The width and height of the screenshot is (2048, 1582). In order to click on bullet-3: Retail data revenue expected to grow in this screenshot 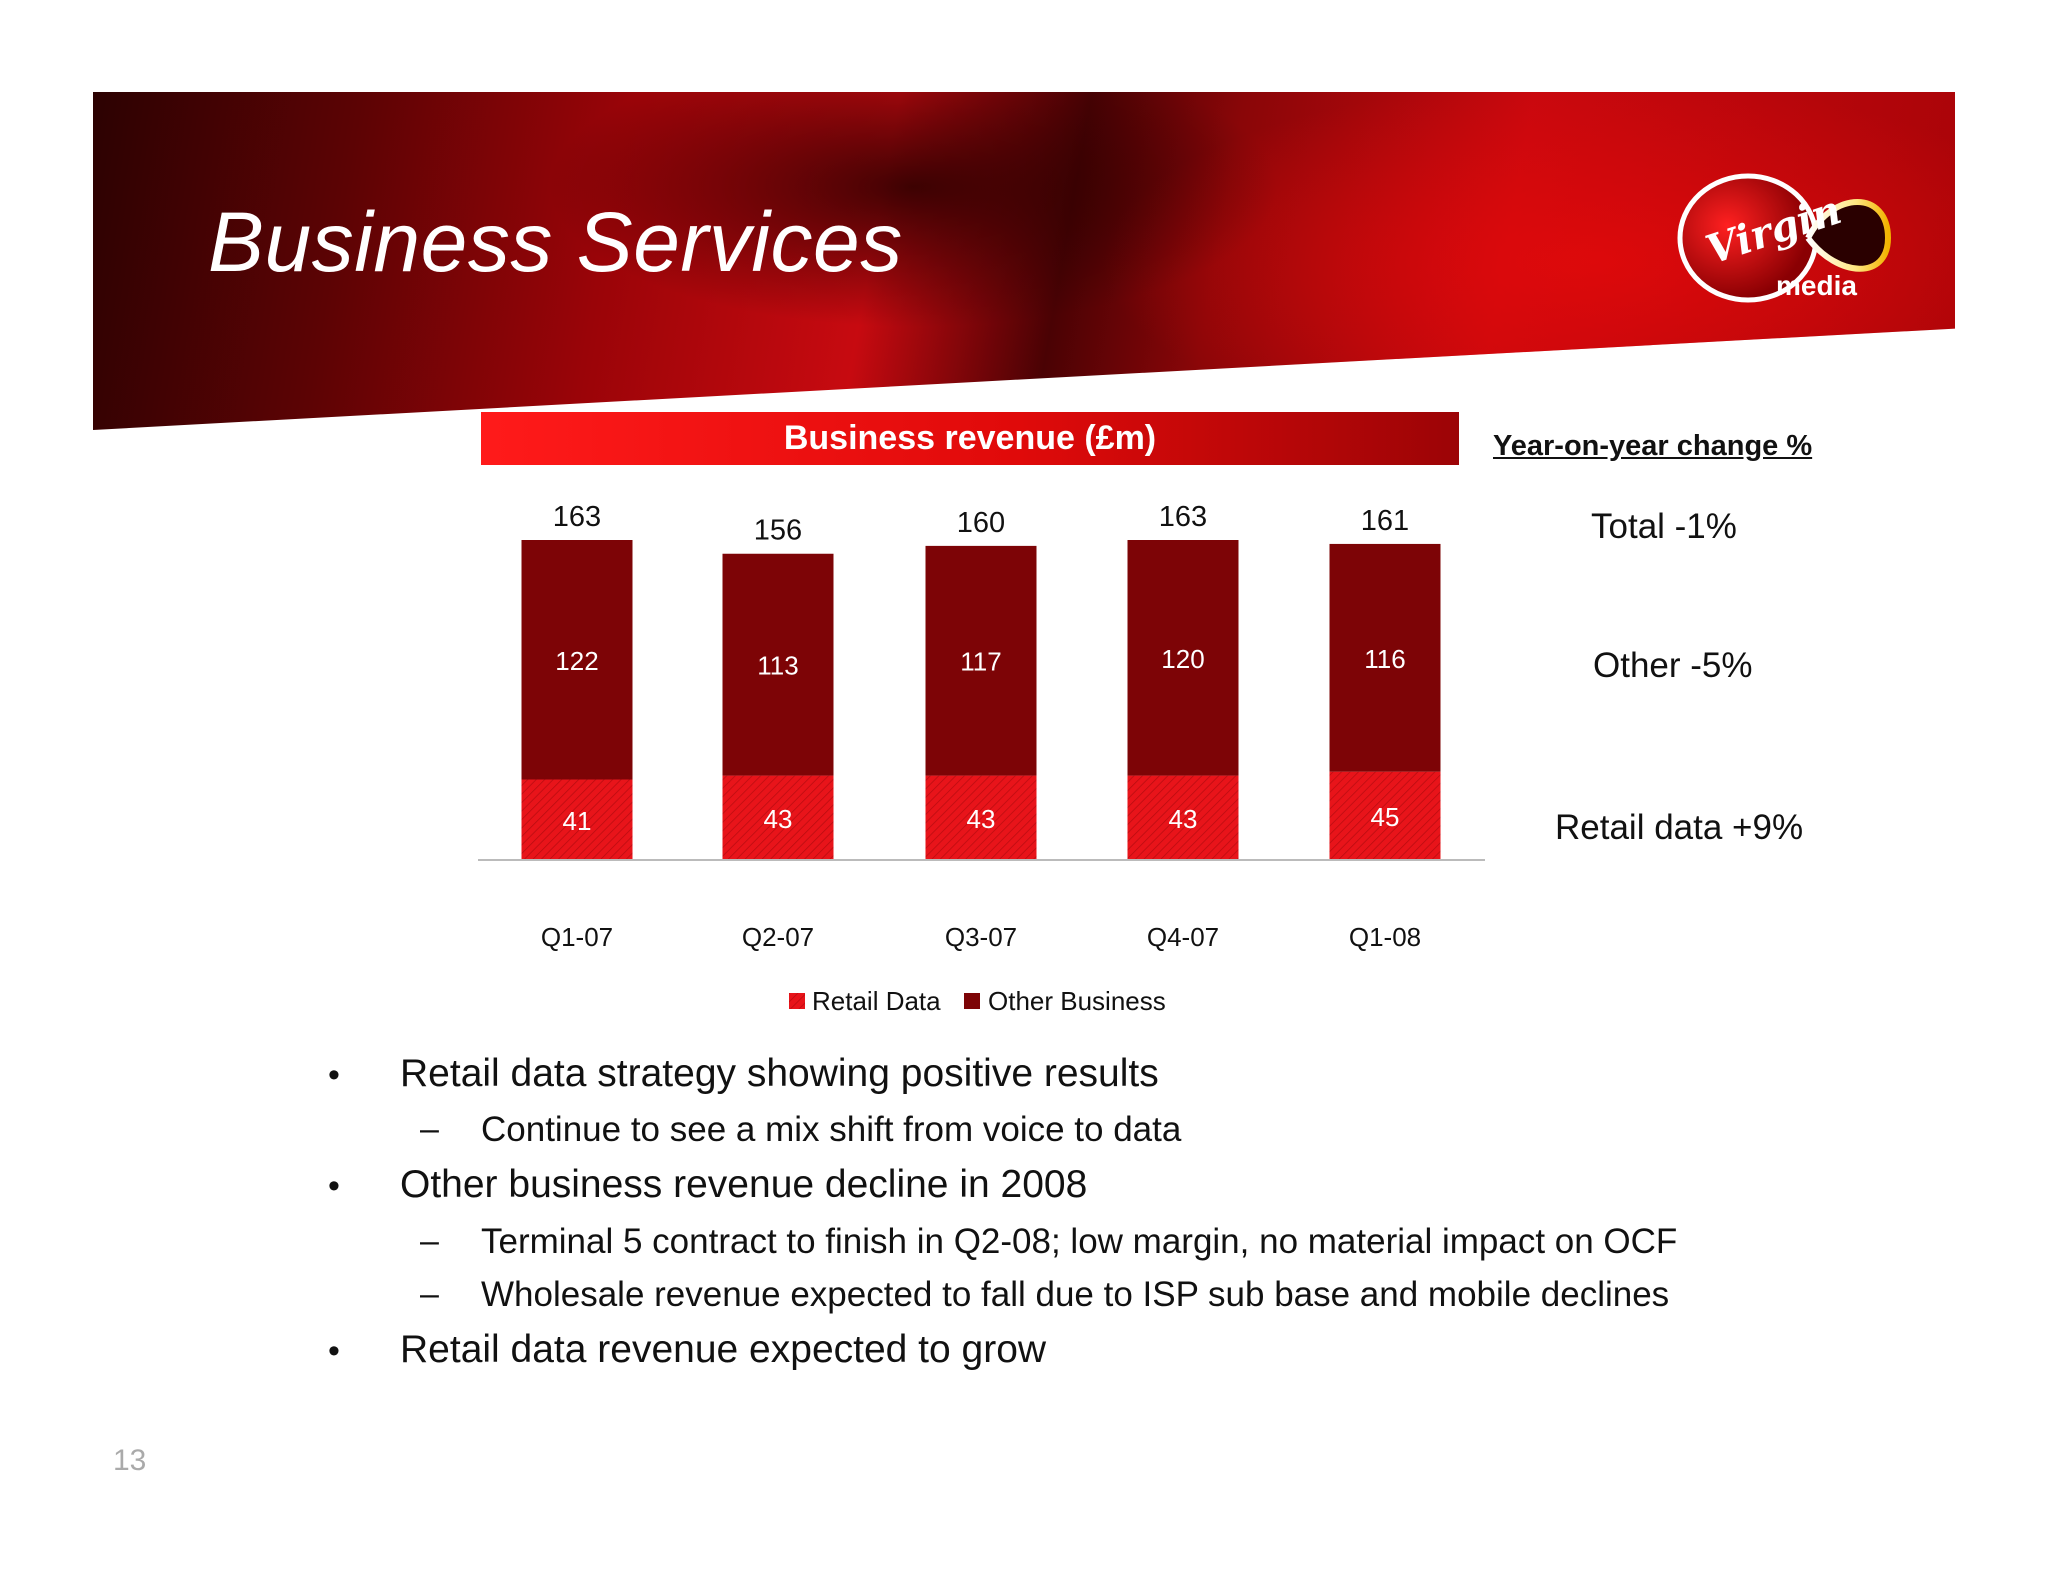, I will do `click(723, 1349)`.